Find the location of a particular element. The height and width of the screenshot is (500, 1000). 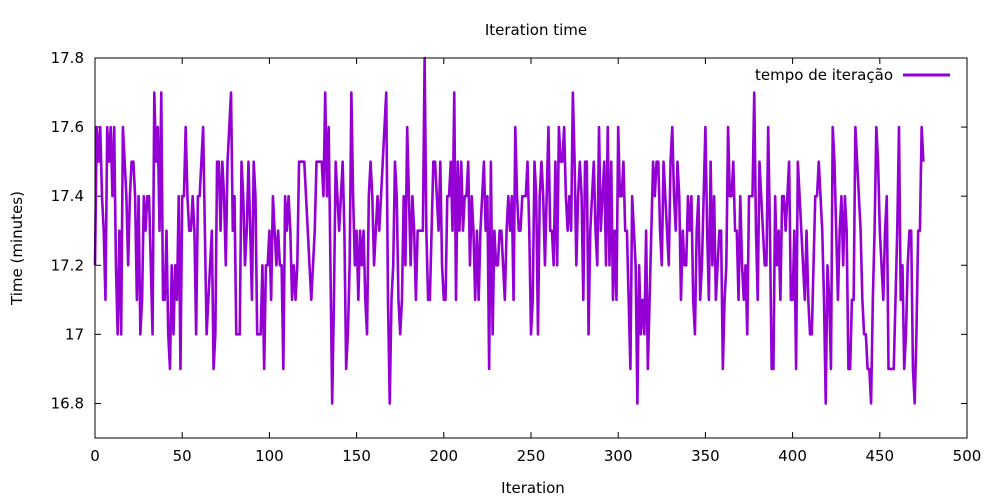

x-tick-label: 200 is located at coordinates (443, 456).